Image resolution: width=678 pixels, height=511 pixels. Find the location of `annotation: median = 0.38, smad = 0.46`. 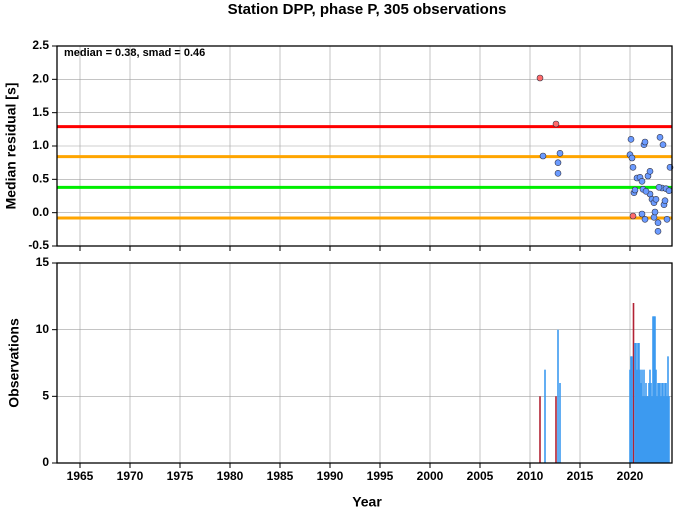

annotation: median = 0.38, smad = 0.46 is located at coordinates (134, 53).